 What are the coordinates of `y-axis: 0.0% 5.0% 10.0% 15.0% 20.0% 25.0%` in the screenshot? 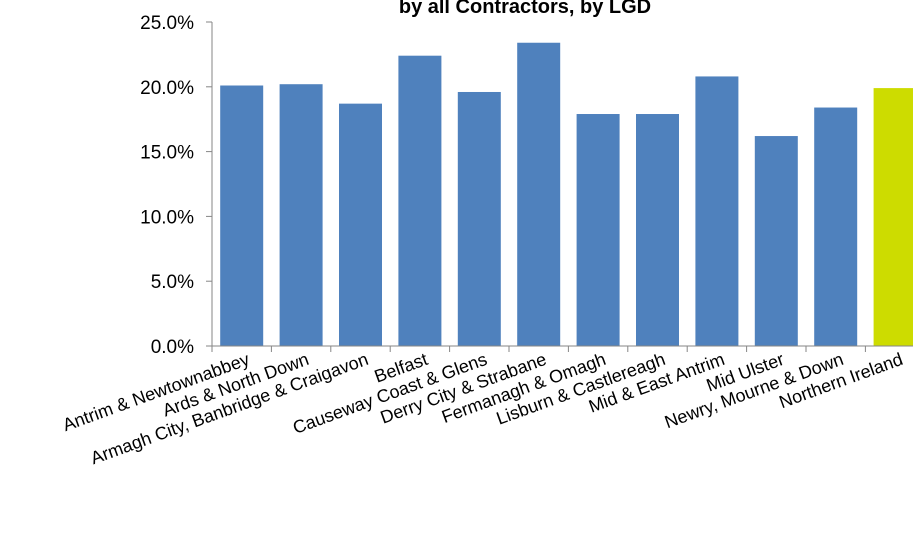 It's located at (176, 185).